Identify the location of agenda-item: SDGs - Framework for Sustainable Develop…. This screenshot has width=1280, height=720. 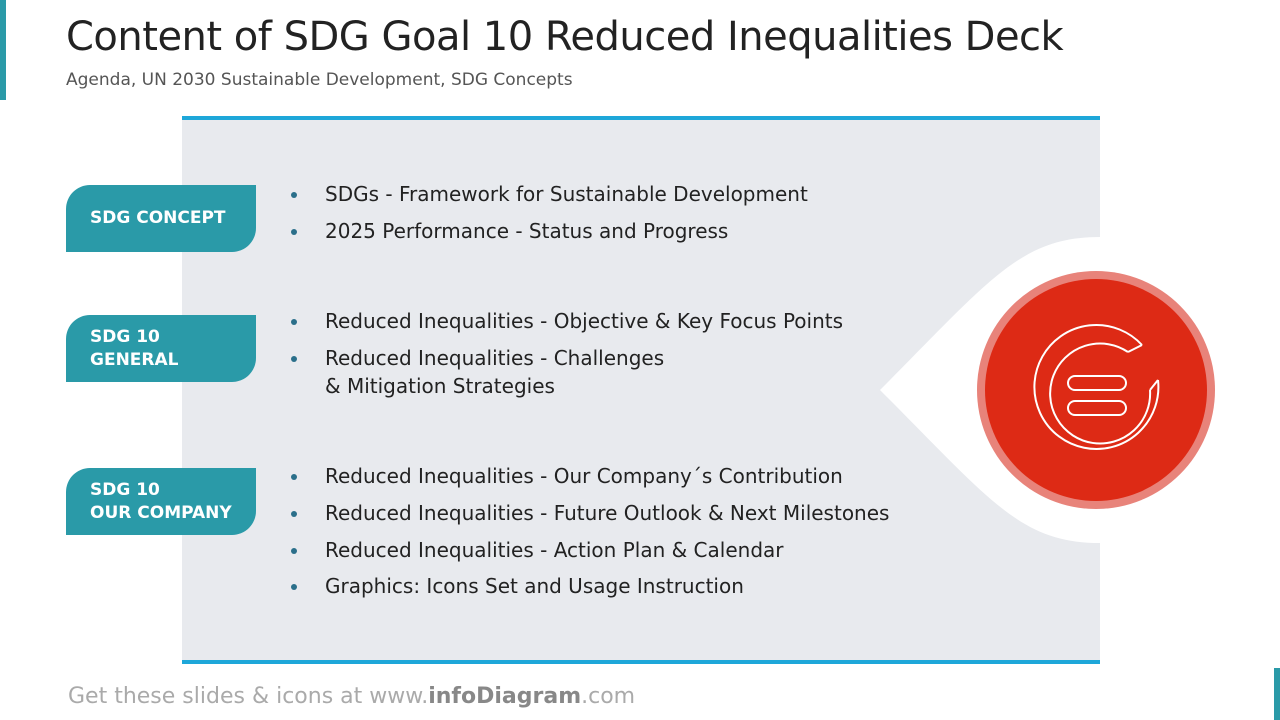
(566, 194).